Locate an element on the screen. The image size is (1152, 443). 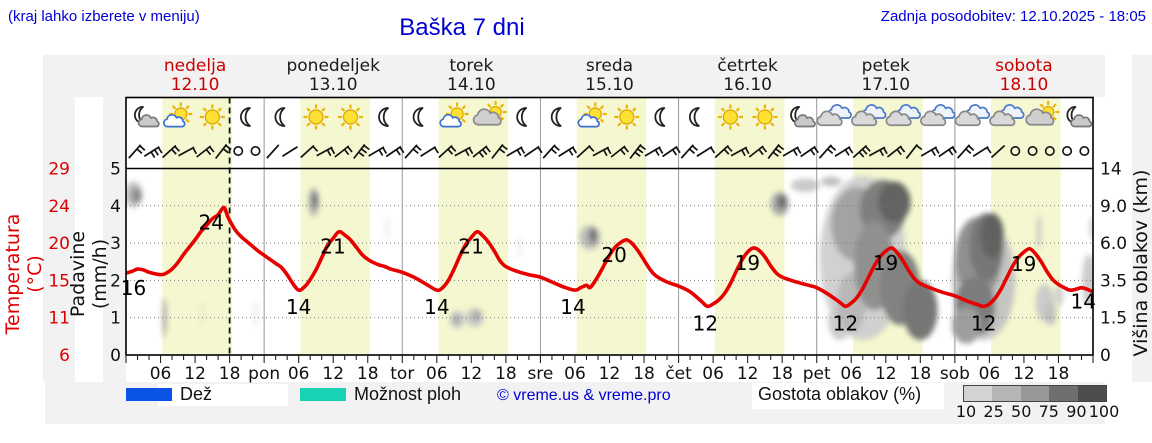
temp-label: 19 is located at coordinates (1023, 264).